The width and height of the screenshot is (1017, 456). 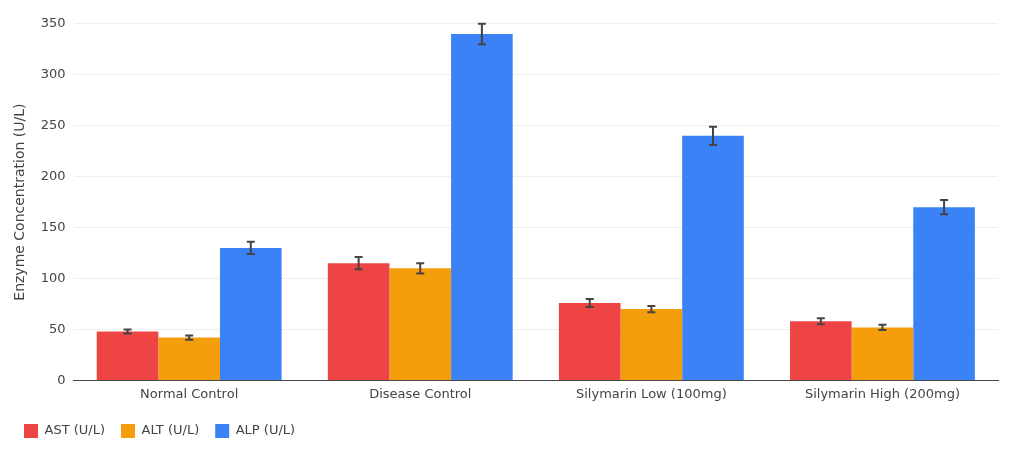 What do you see at coordinates (53, 125) in the screenshot?
I see `y-tick-label: 250` at bounding box center [53, 125].